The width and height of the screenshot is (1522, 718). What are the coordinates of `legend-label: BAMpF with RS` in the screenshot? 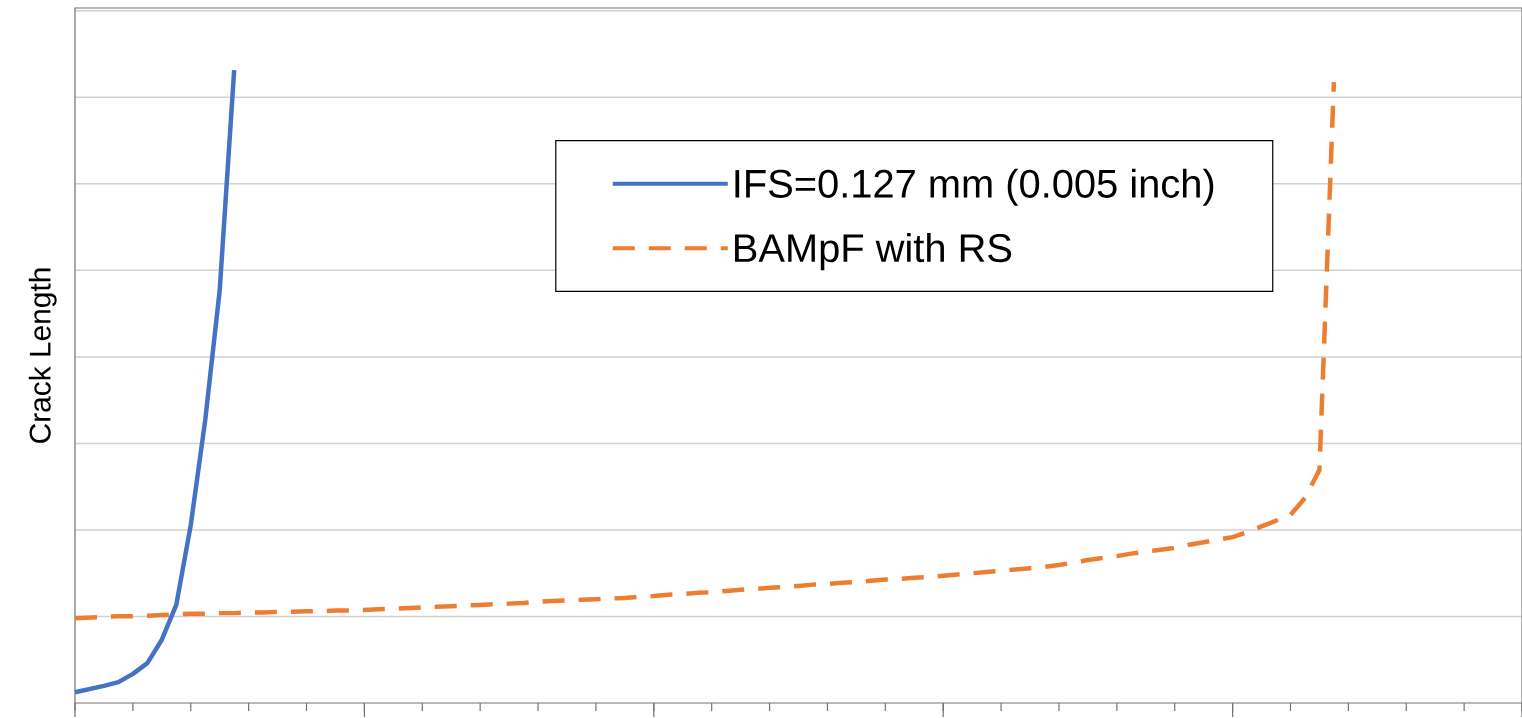 It's located at (873, 251).